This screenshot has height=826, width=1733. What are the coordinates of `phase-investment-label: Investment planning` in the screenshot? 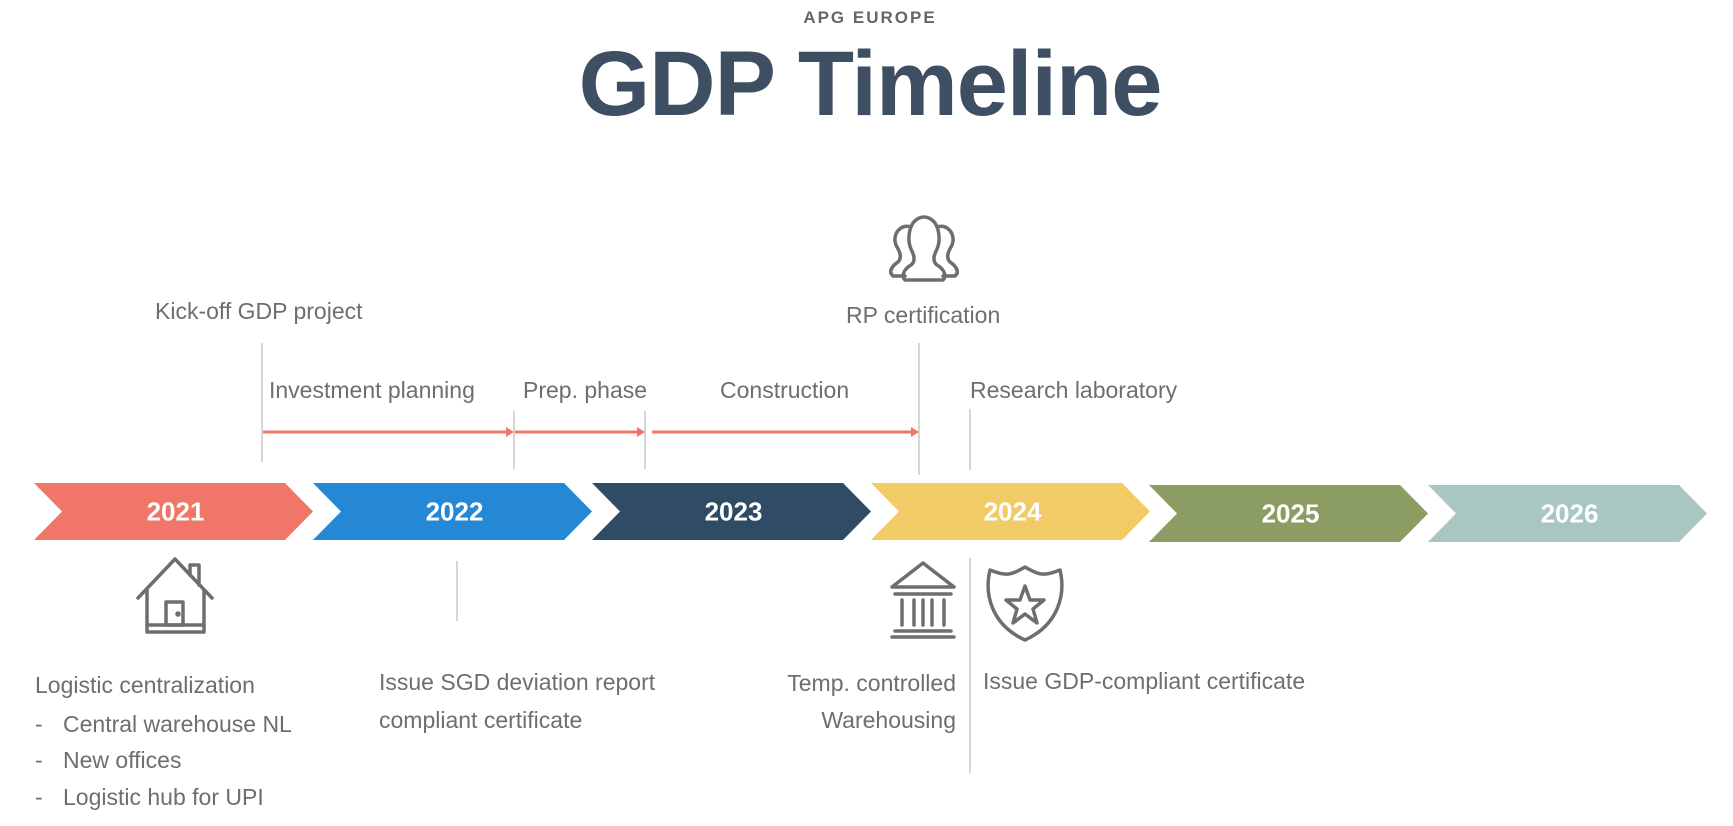 It's located at (372, 390).